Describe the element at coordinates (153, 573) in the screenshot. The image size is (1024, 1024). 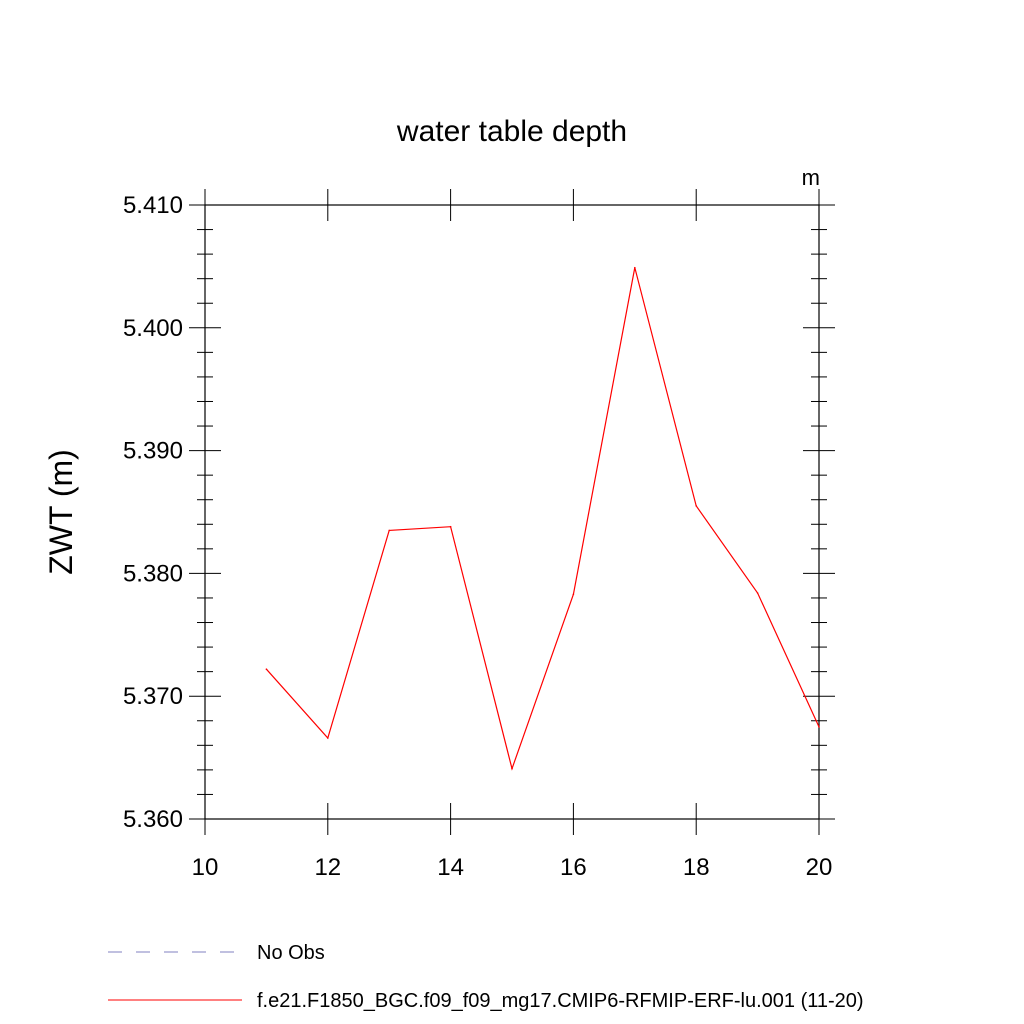
I see `y-tick-label: 5.380` at that location.